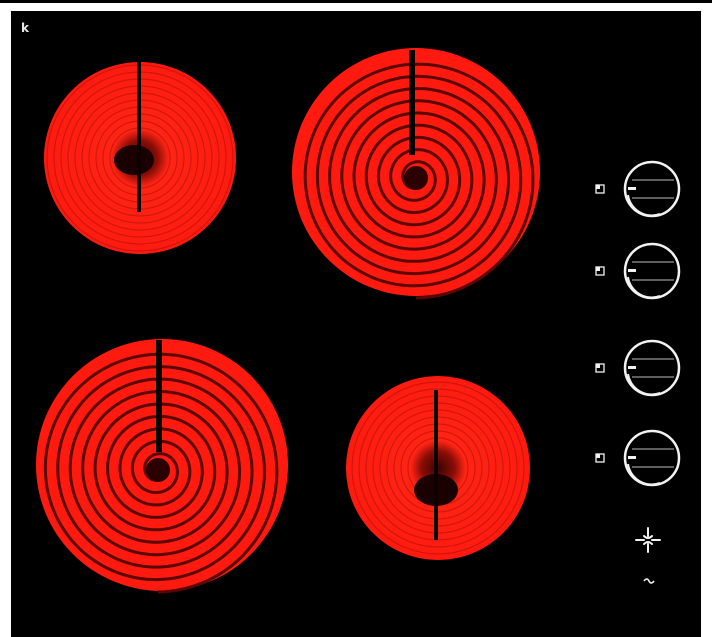 Image resolution: width=712 pixels, height=637 pixels. Describe the element at coordinates (140, 158) in the screenshot. I see `cooking-zone-front-left` at that location.